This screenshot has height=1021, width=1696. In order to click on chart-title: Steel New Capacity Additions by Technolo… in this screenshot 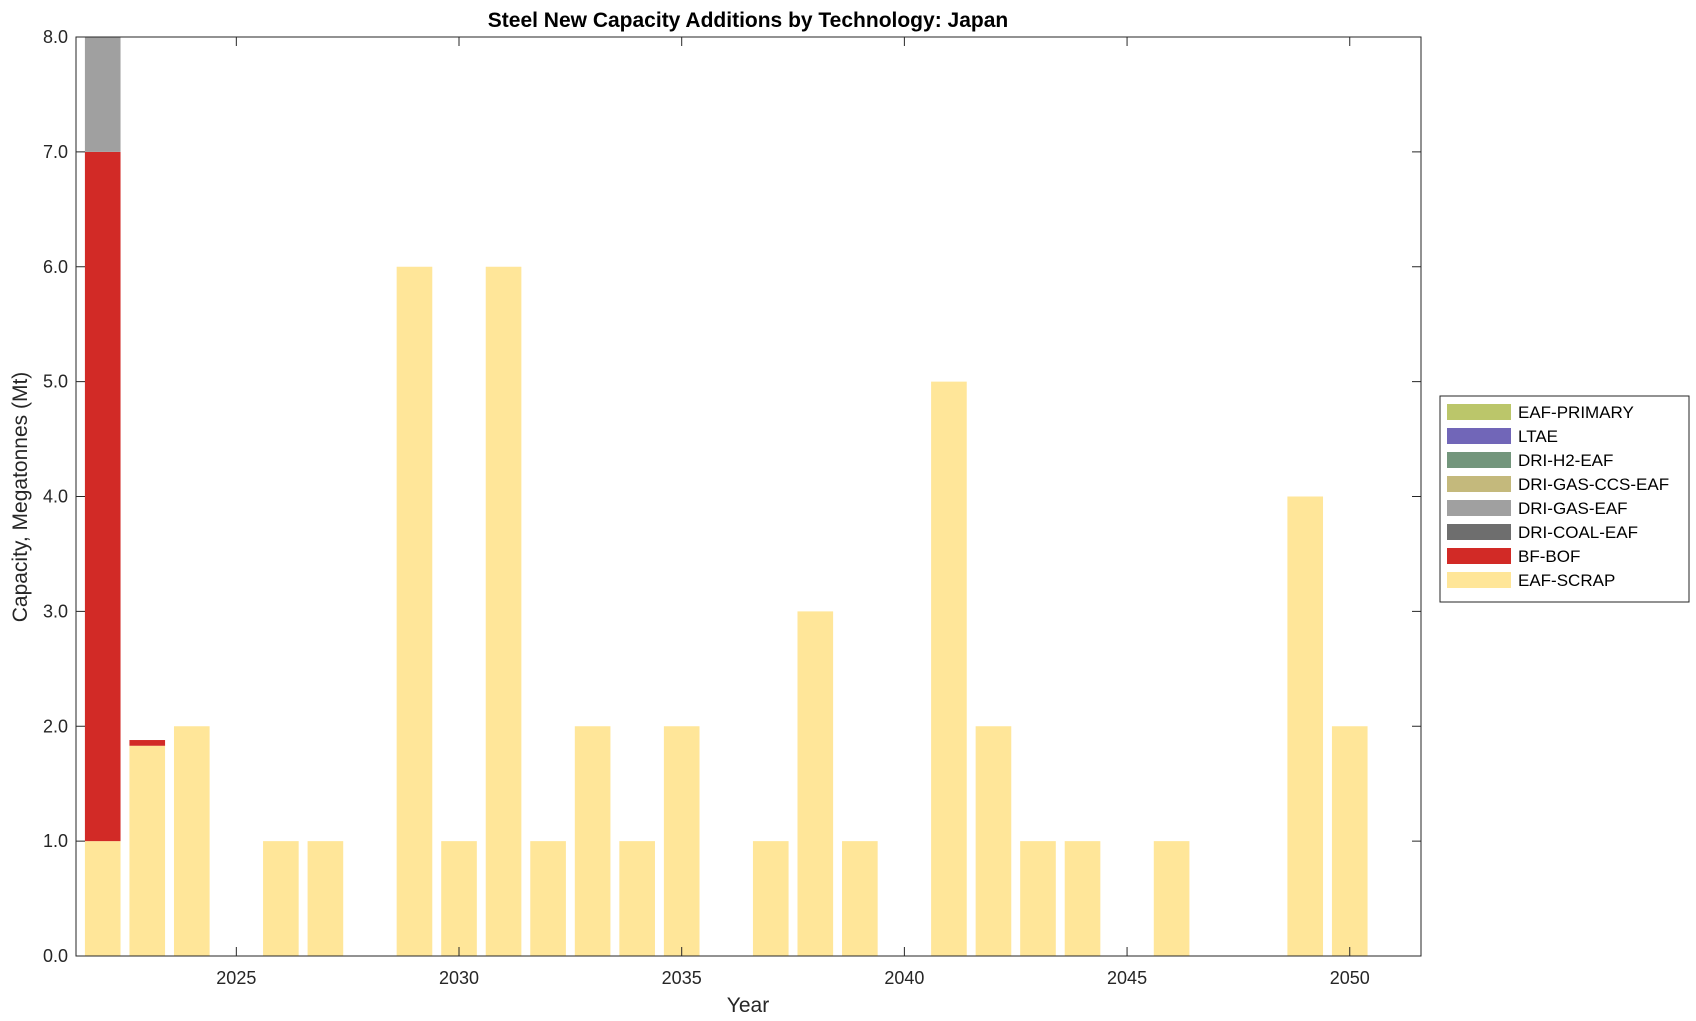, I will do `click(748, 20)`.